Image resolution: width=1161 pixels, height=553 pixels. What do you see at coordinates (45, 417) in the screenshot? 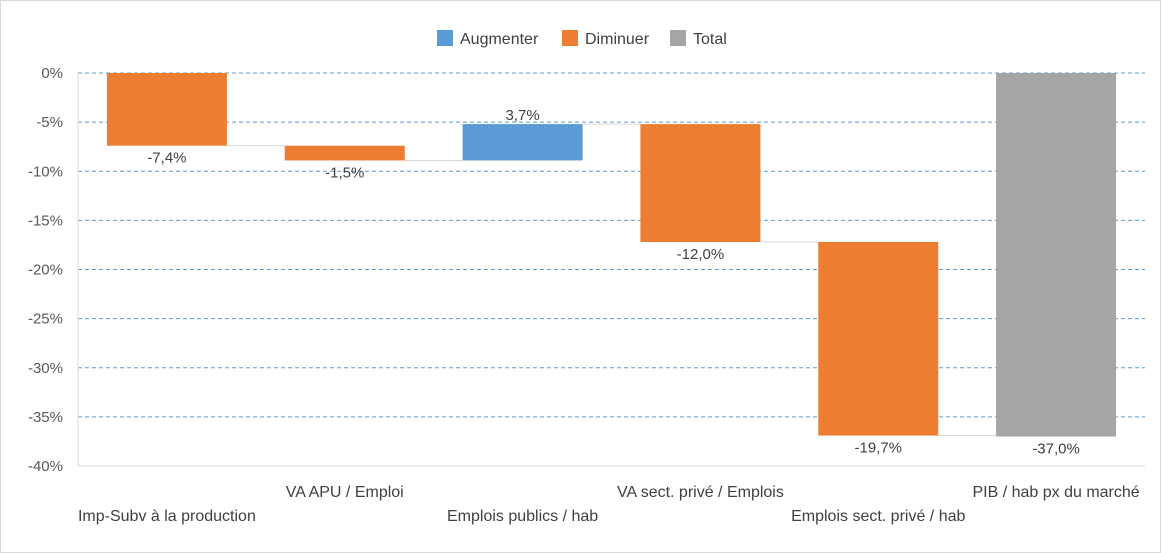
I see `y-tick-label: -35%` at bounding box center [45, 417].